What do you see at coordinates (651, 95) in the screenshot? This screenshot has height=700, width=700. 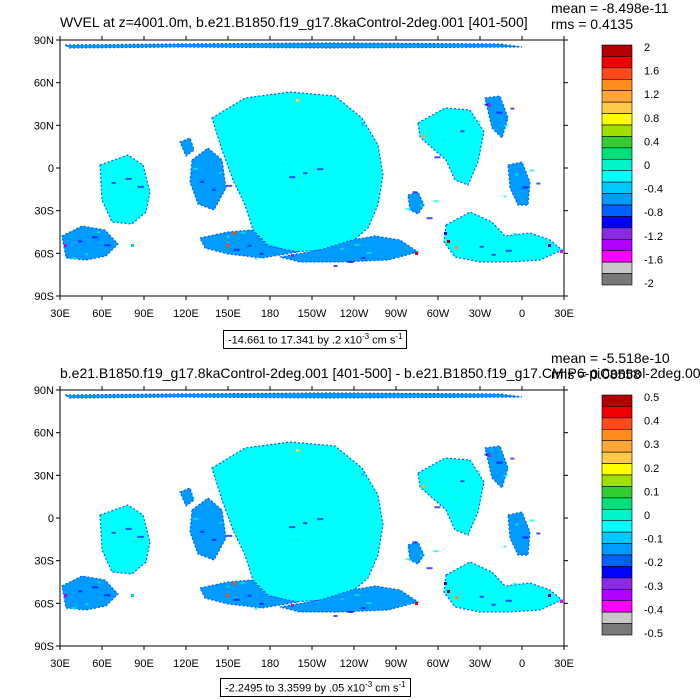 I see `colorbar-label: 1.2` at bounding box center [651, 95].